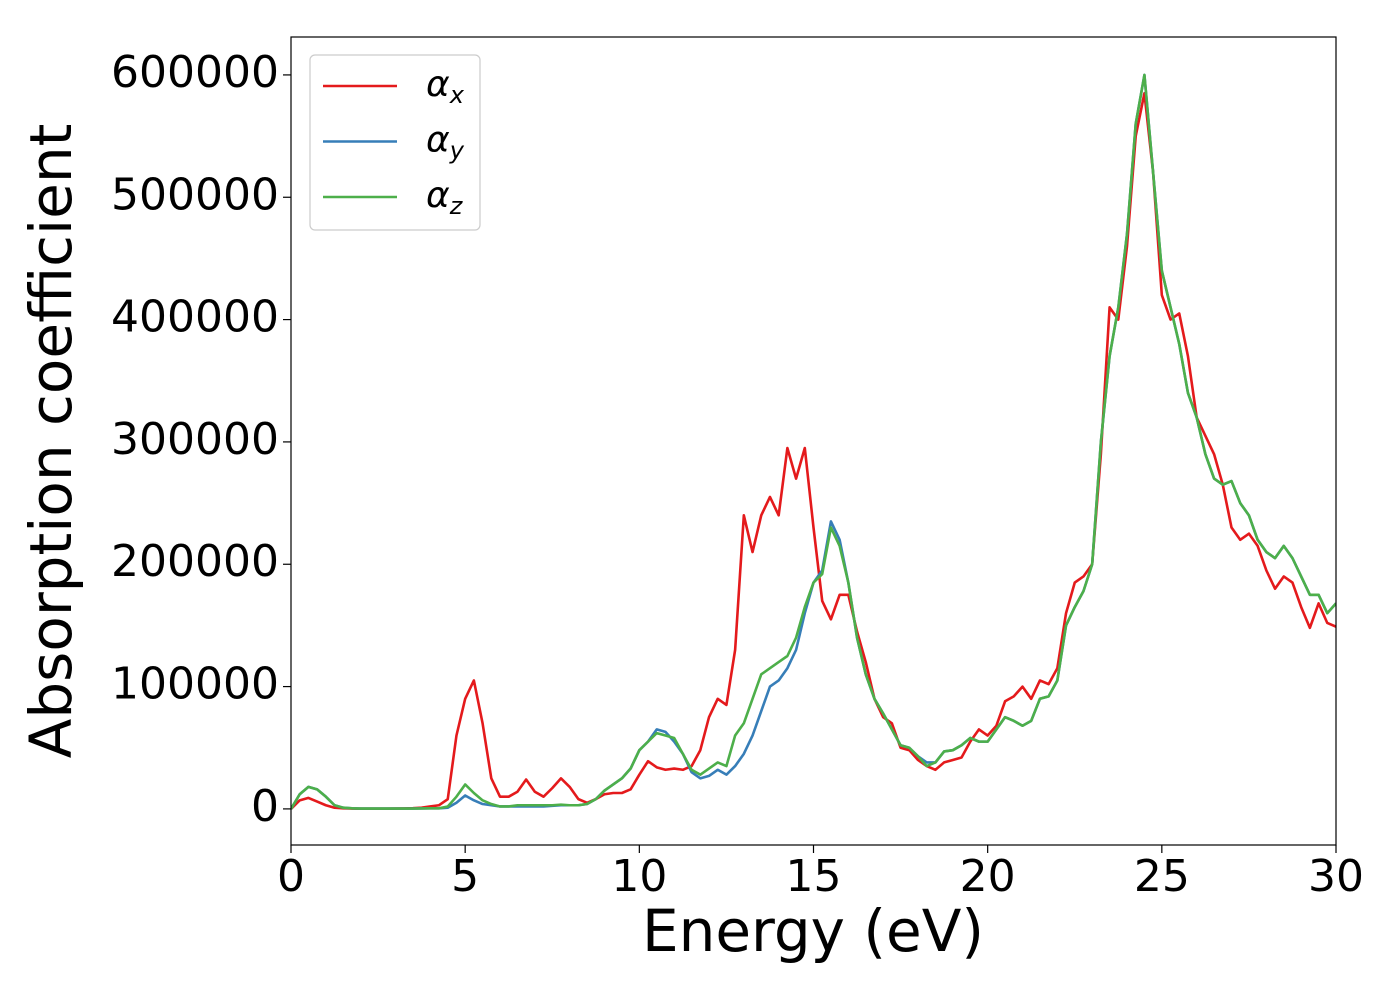 This screenshot has width=1400, height=1000. Describe the element at coordinates (445, 142) in the screenshot. I see `legend-label: αy` at that location.